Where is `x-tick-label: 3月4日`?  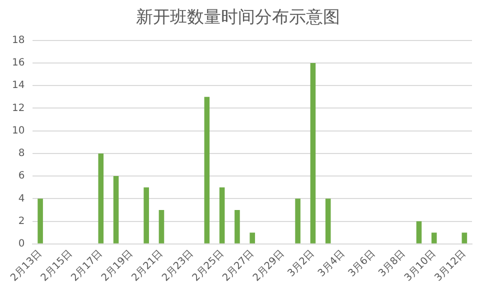 x-tick-label: 3月4日 is located at coordinates (332, 264).